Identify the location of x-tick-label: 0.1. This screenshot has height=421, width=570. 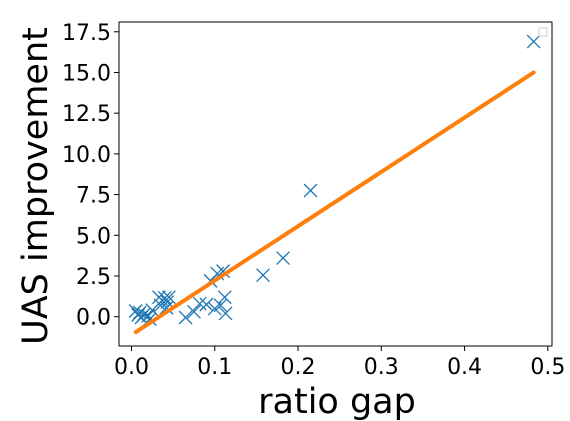
(214, 367).